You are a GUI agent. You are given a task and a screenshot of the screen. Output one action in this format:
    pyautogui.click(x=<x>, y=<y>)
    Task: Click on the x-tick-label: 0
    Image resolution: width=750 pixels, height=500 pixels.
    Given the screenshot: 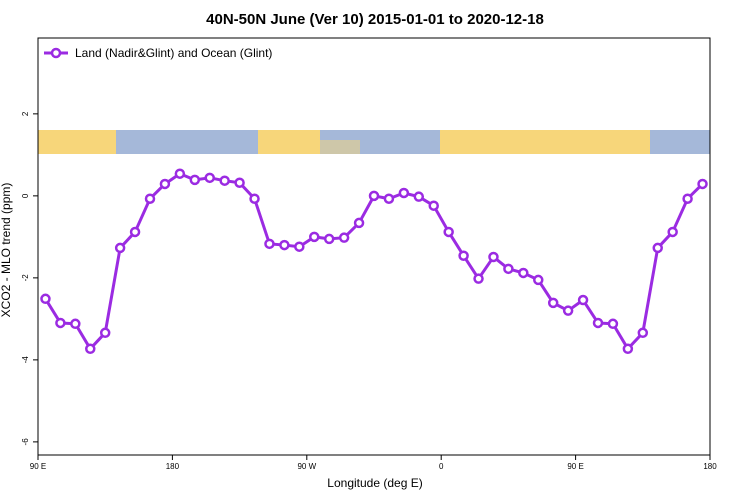 What is the action you would take?
    pyautogui.click(x=441, y=466)
    